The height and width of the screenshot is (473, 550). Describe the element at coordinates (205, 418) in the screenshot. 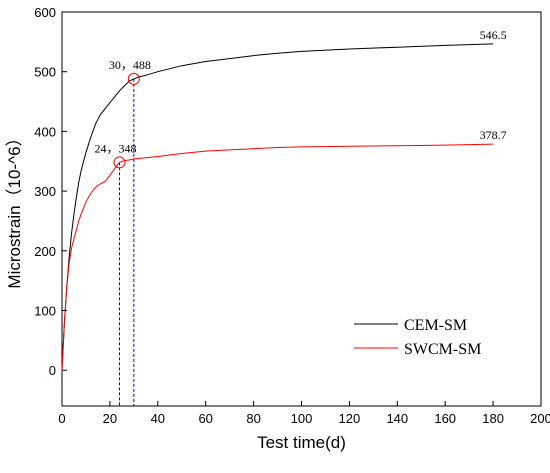

I see `x-tick-label: 60` at that location.